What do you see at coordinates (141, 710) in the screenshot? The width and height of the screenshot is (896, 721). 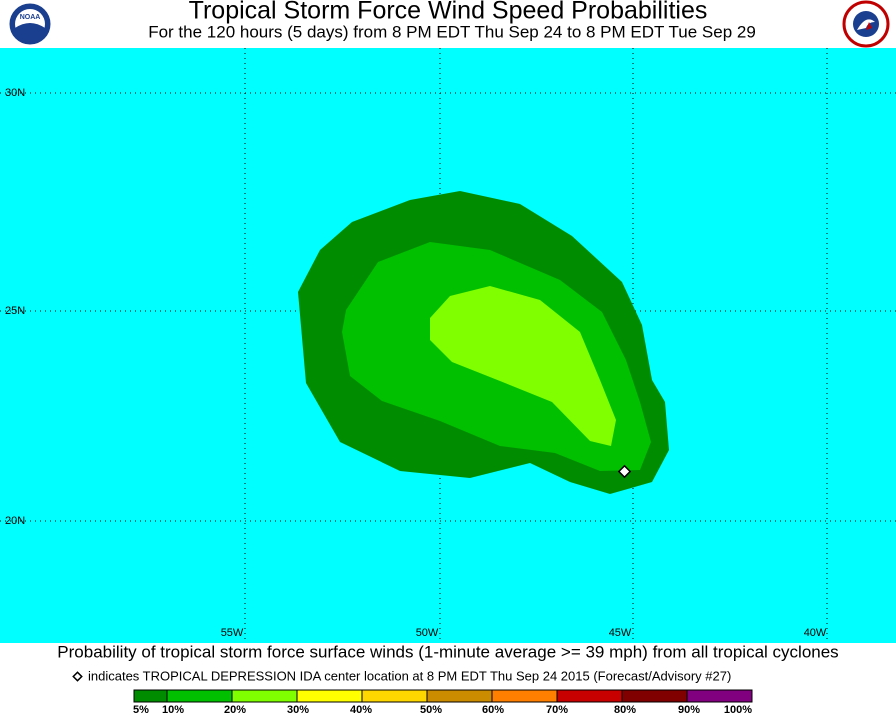 I see `legend-label: 5%` at bounding box center [141, 710].